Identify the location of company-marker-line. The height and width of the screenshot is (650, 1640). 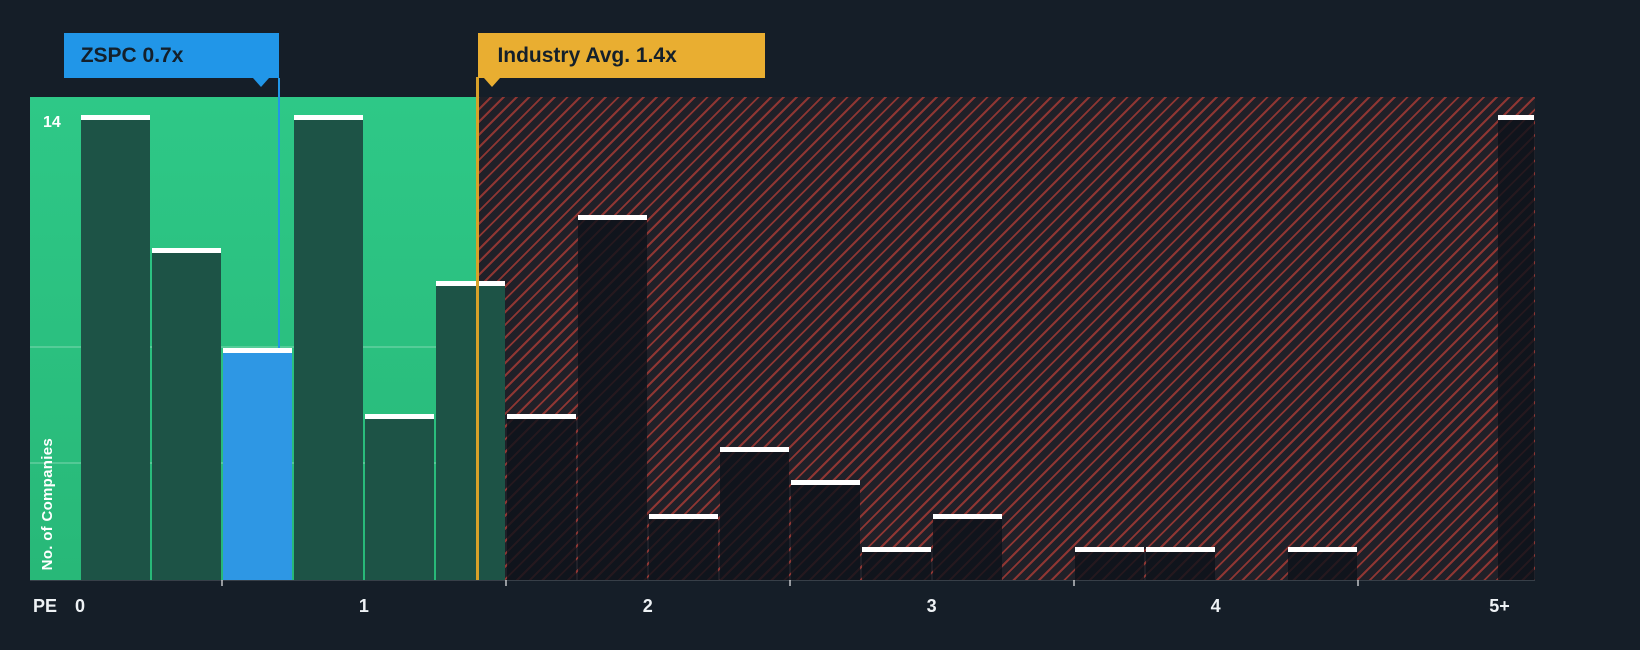
(278, 213).